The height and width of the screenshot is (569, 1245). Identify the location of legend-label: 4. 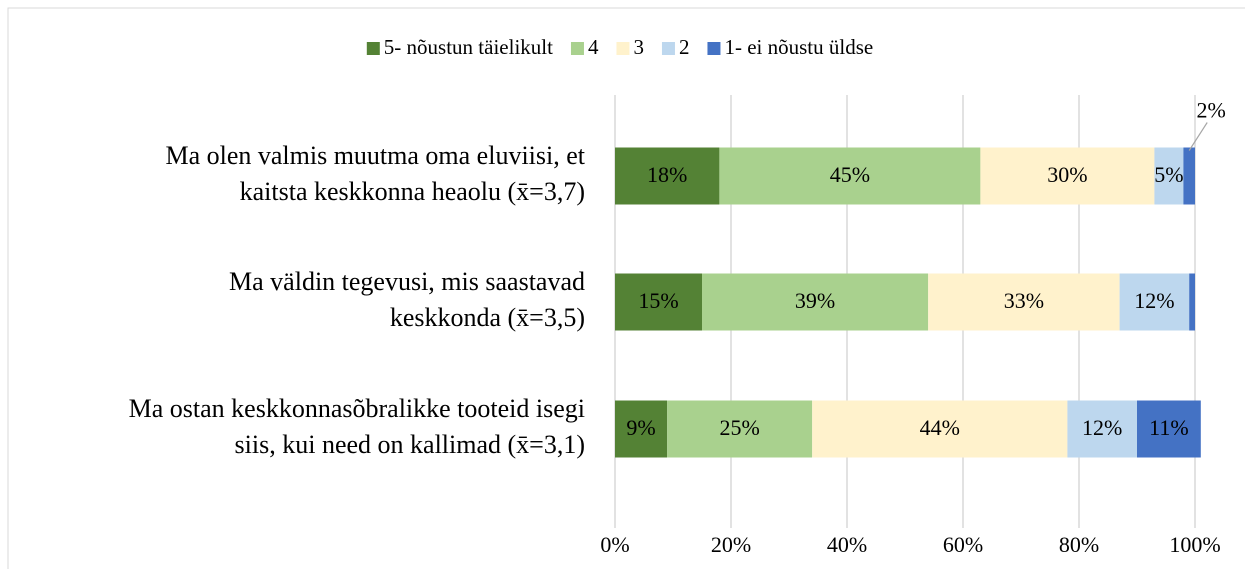
(593, 47).